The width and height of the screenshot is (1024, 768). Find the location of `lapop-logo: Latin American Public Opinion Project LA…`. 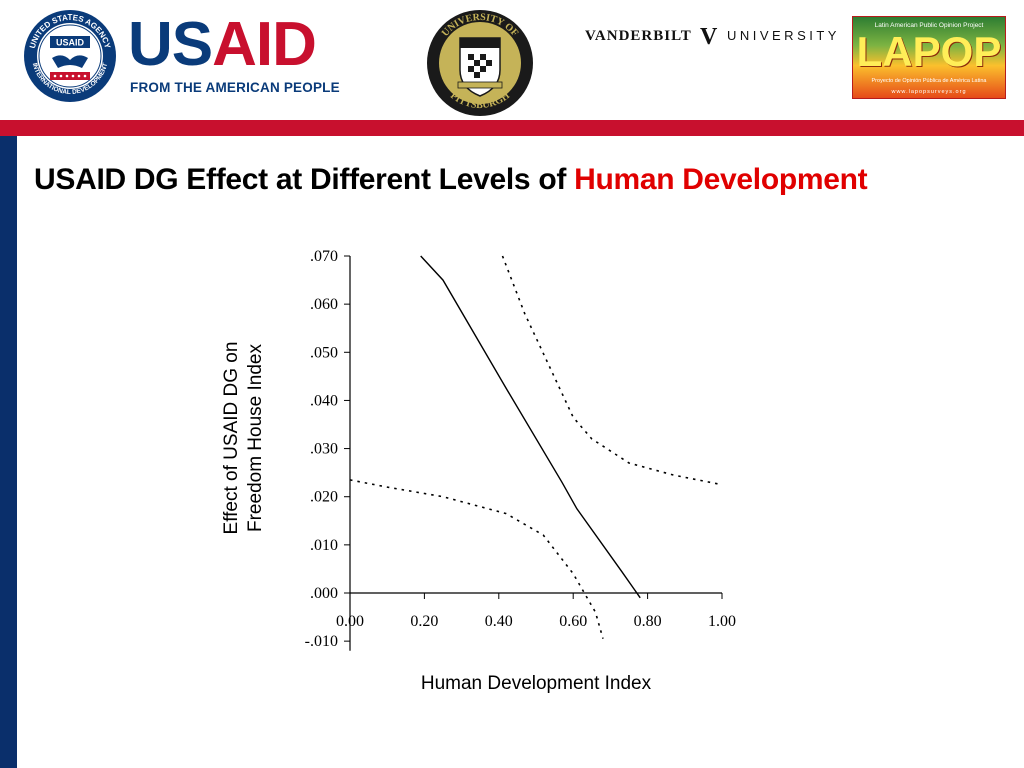

lapop-logo: Latin American Public Opinion Project LA… is located at coordinates (929, 57).